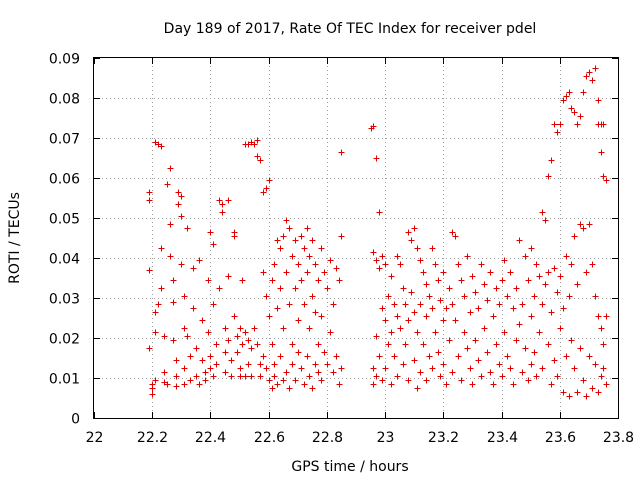 The height and width of the screenshot is (480, 640). I want to click on x-axis-title: GPS time / hours, so click(349, 467).